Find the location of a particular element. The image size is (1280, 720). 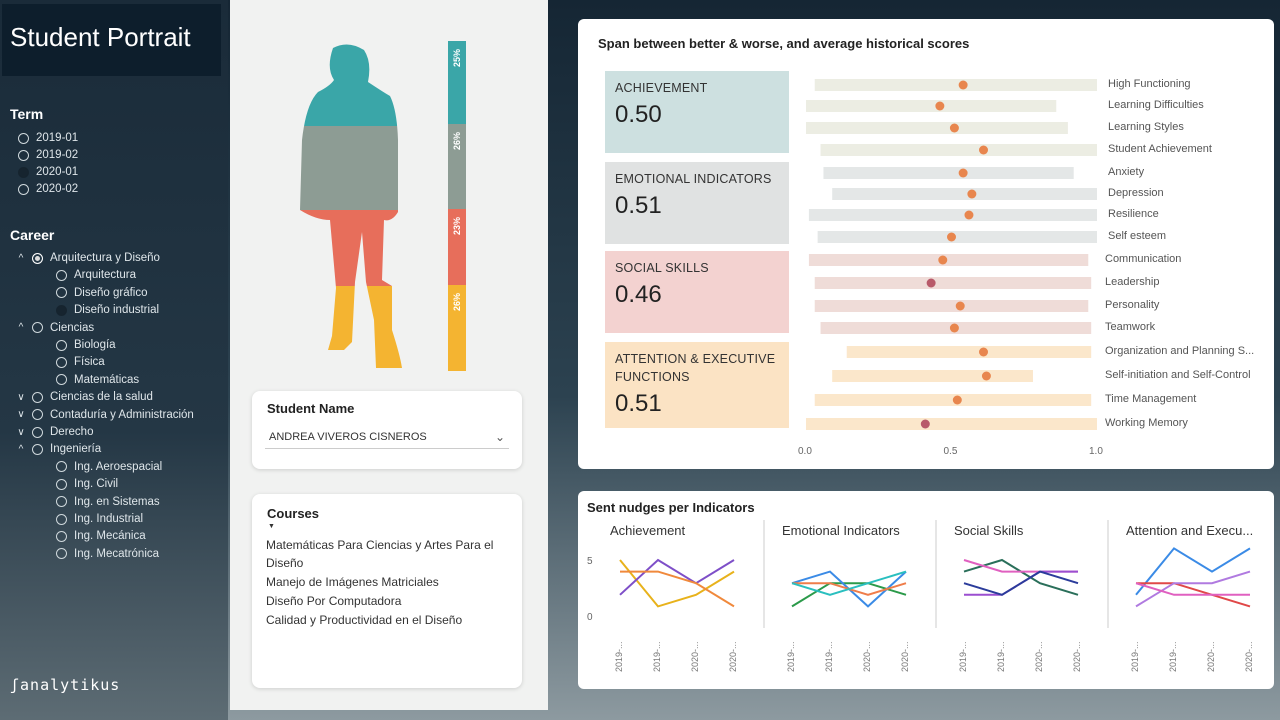

career-group-label: Contaduría y Administración is located at coordinates (122, 414).